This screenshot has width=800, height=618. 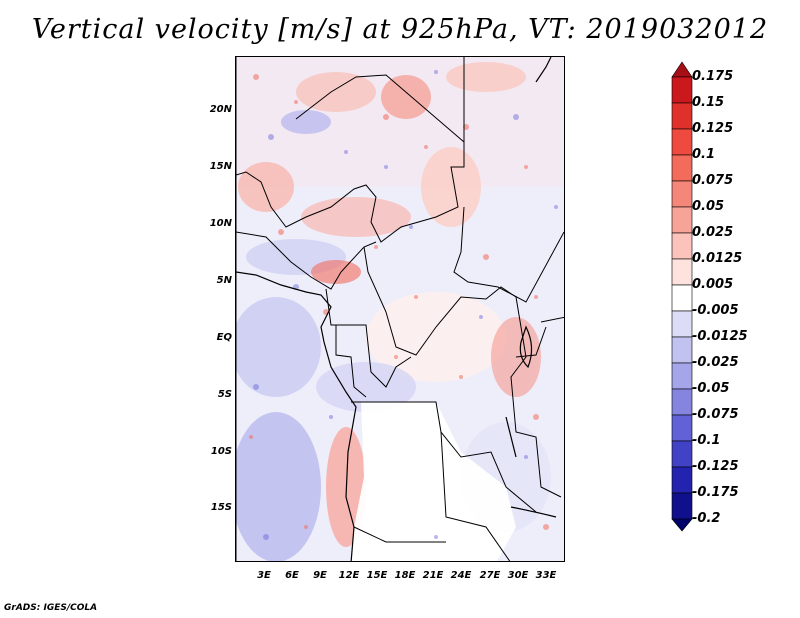 What do you see at coordinates (717, 258) in the screenshot?
I see `colorbar-level-label: 0.0125` at bounding box center [717, 258].